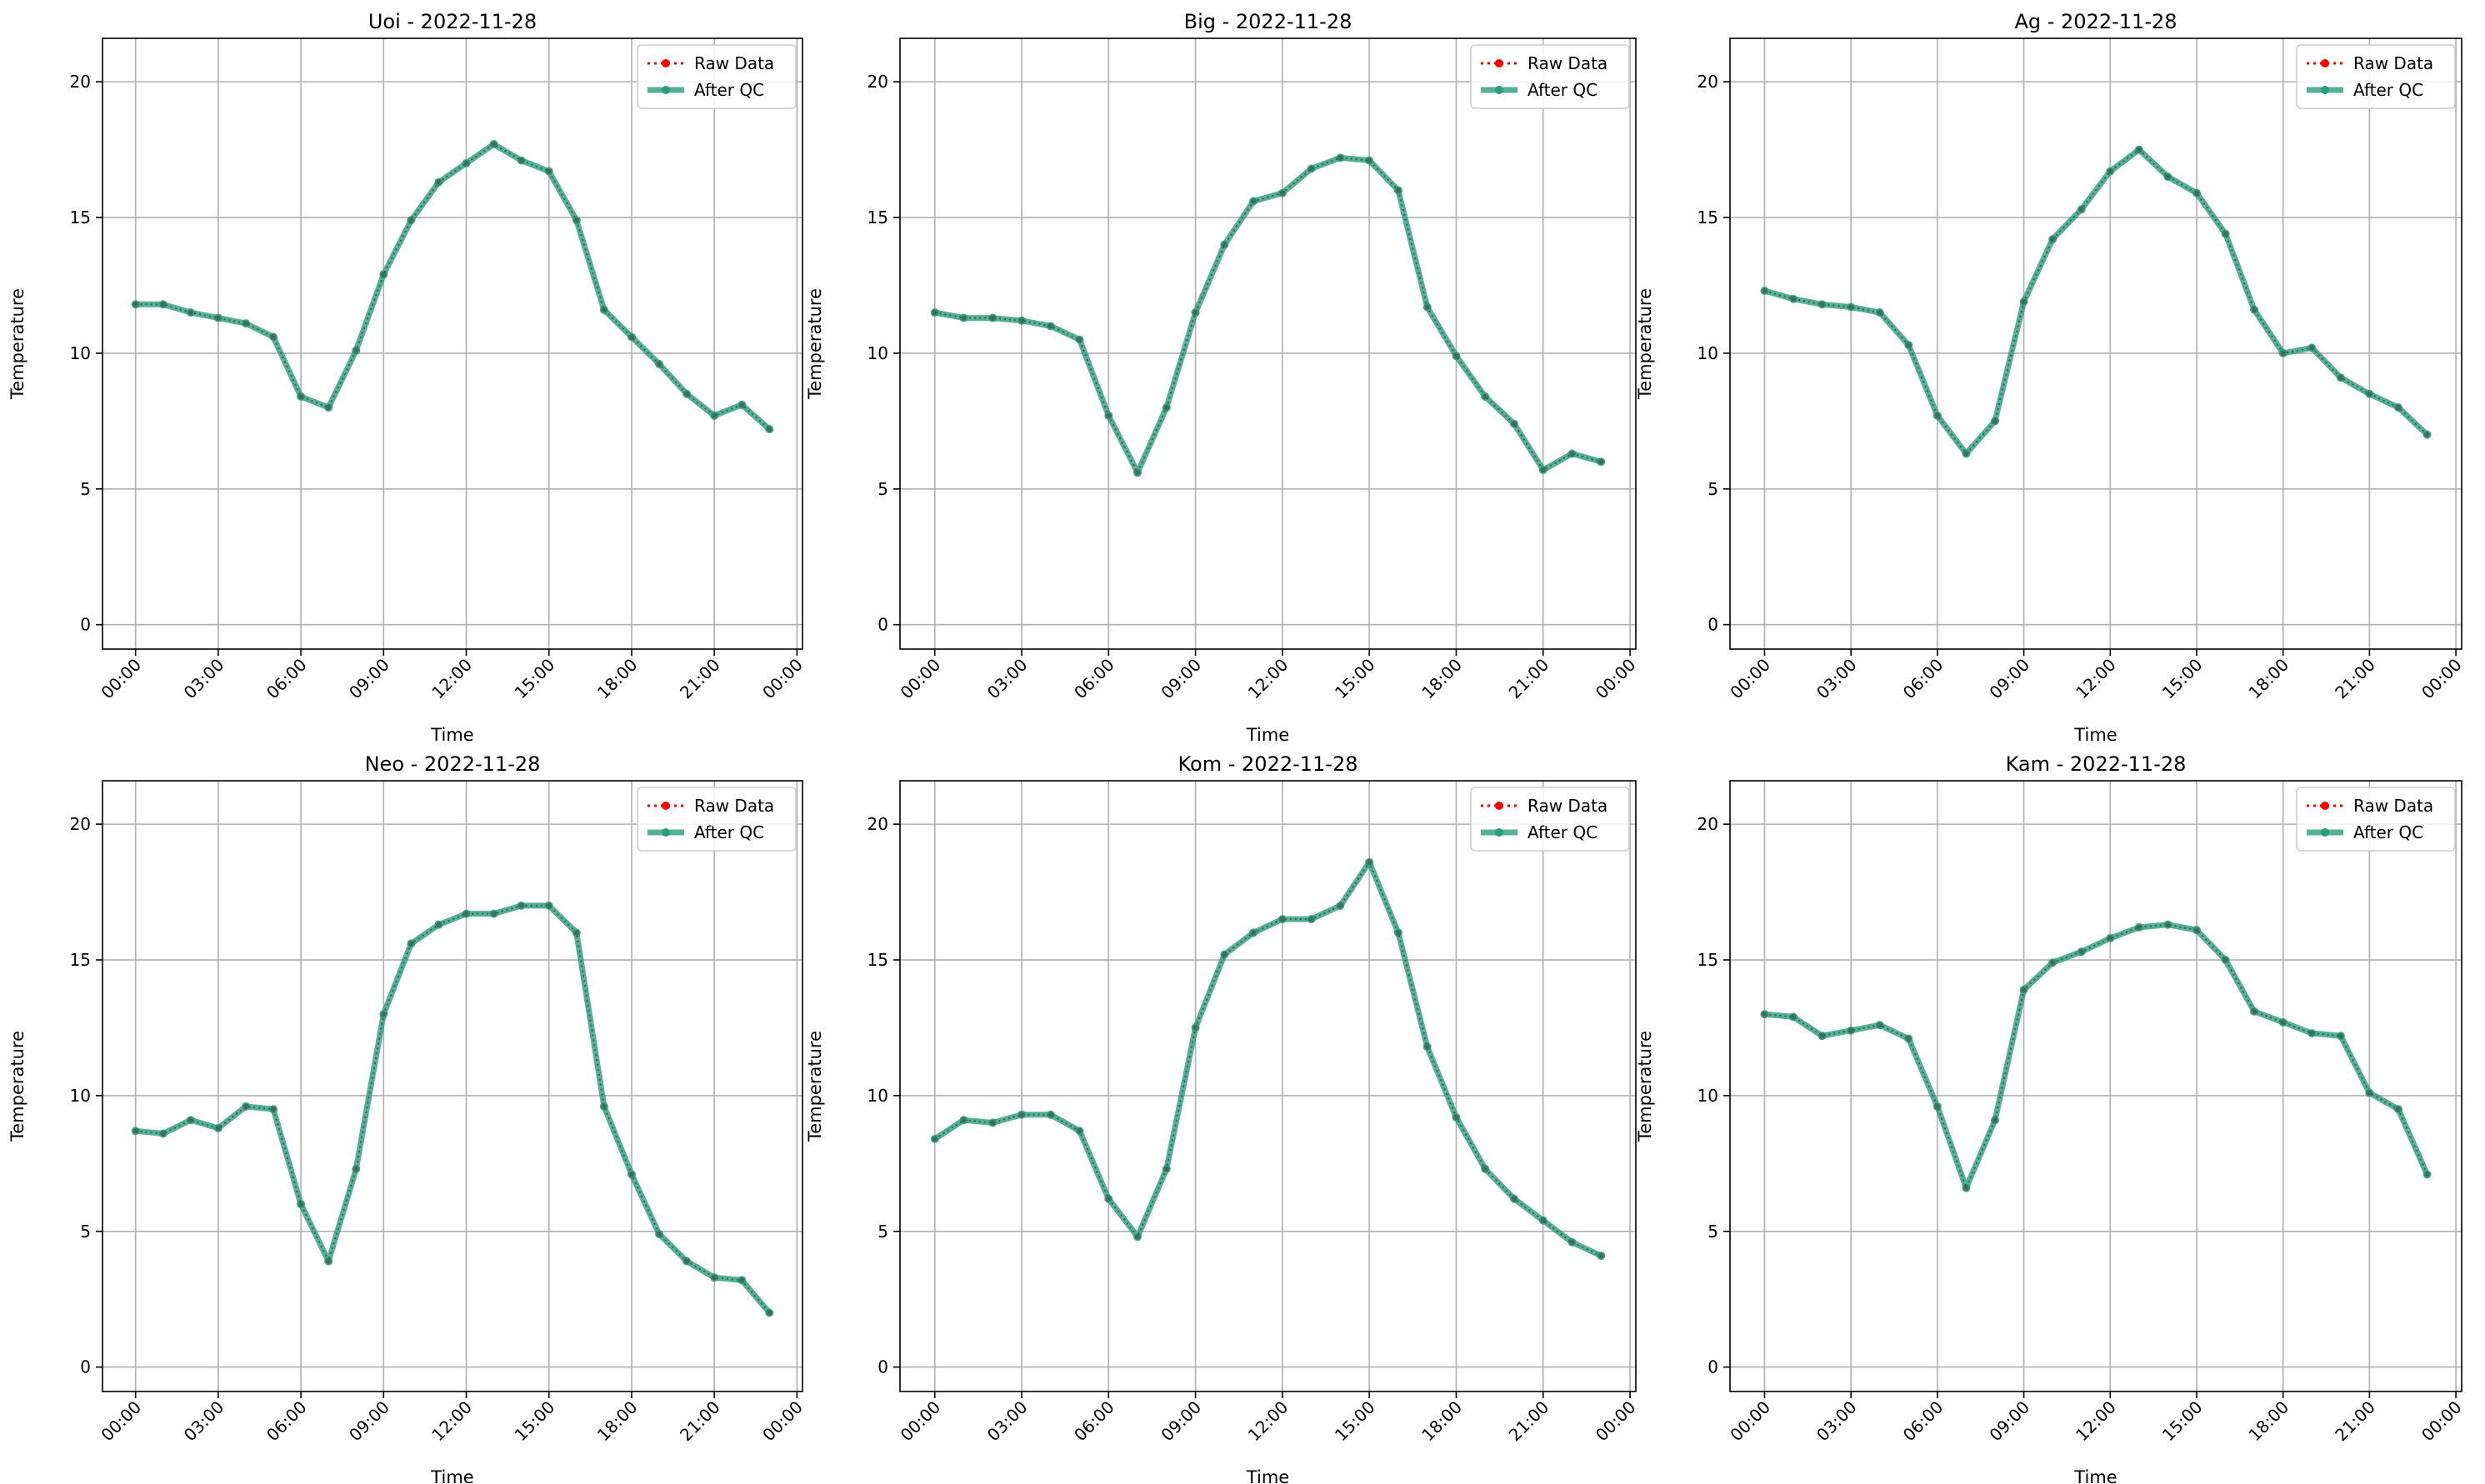 The height and width of the screenshot is (1484, 2485). What do you see at coordinates (1836, 1421) in the screenshot?
I see `x-tick-label: 03:00` at bounding box center [1836, 1421].